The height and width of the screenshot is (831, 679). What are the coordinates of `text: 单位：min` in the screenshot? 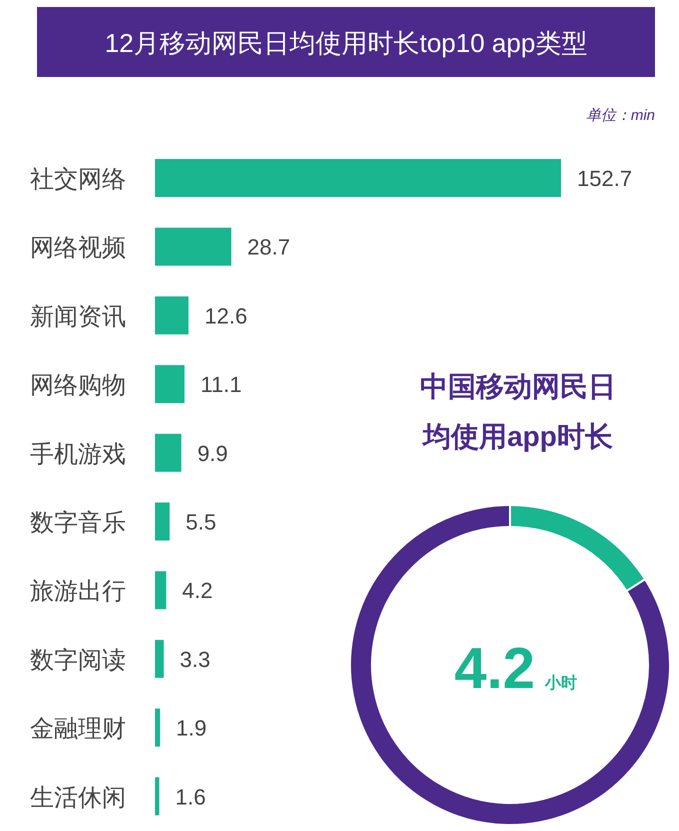 It's located at (620, 115).